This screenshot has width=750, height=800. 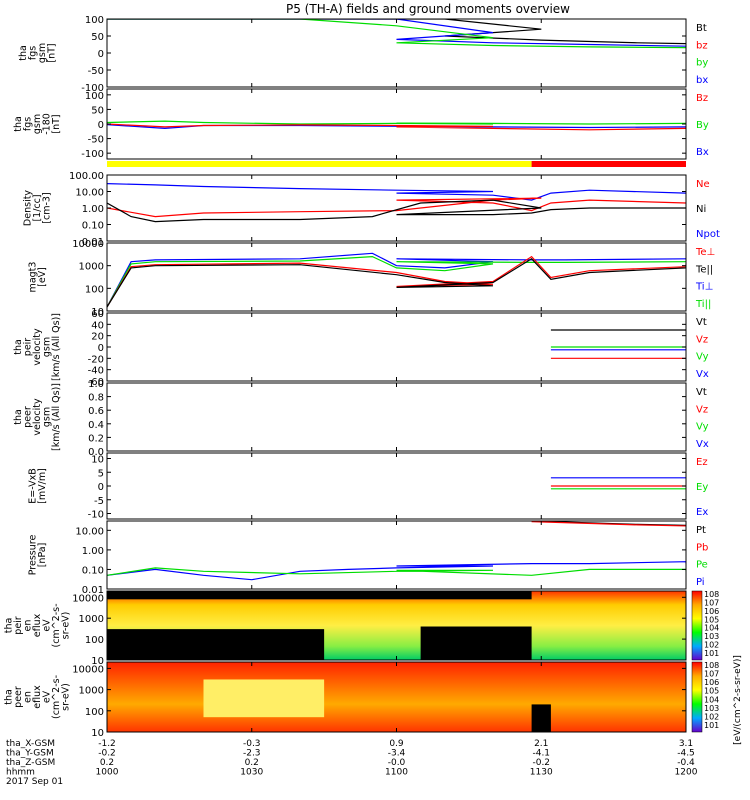 What do you see at coordinates (701, 322) in the screenshot?
I see `legend-Vt: Vt` at bounding box center [701, 322].